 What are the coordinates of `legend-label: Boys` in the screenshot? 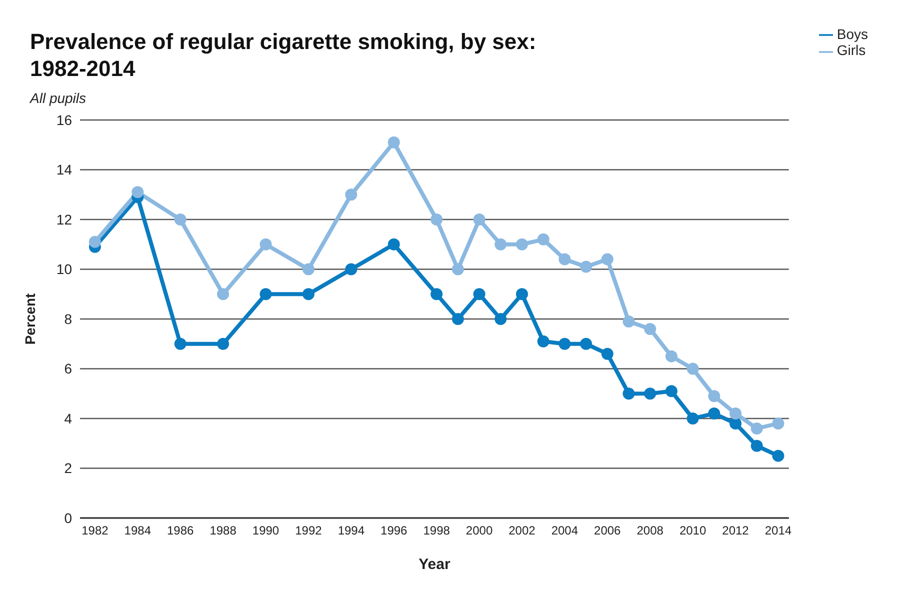 It's located at (852, 34).